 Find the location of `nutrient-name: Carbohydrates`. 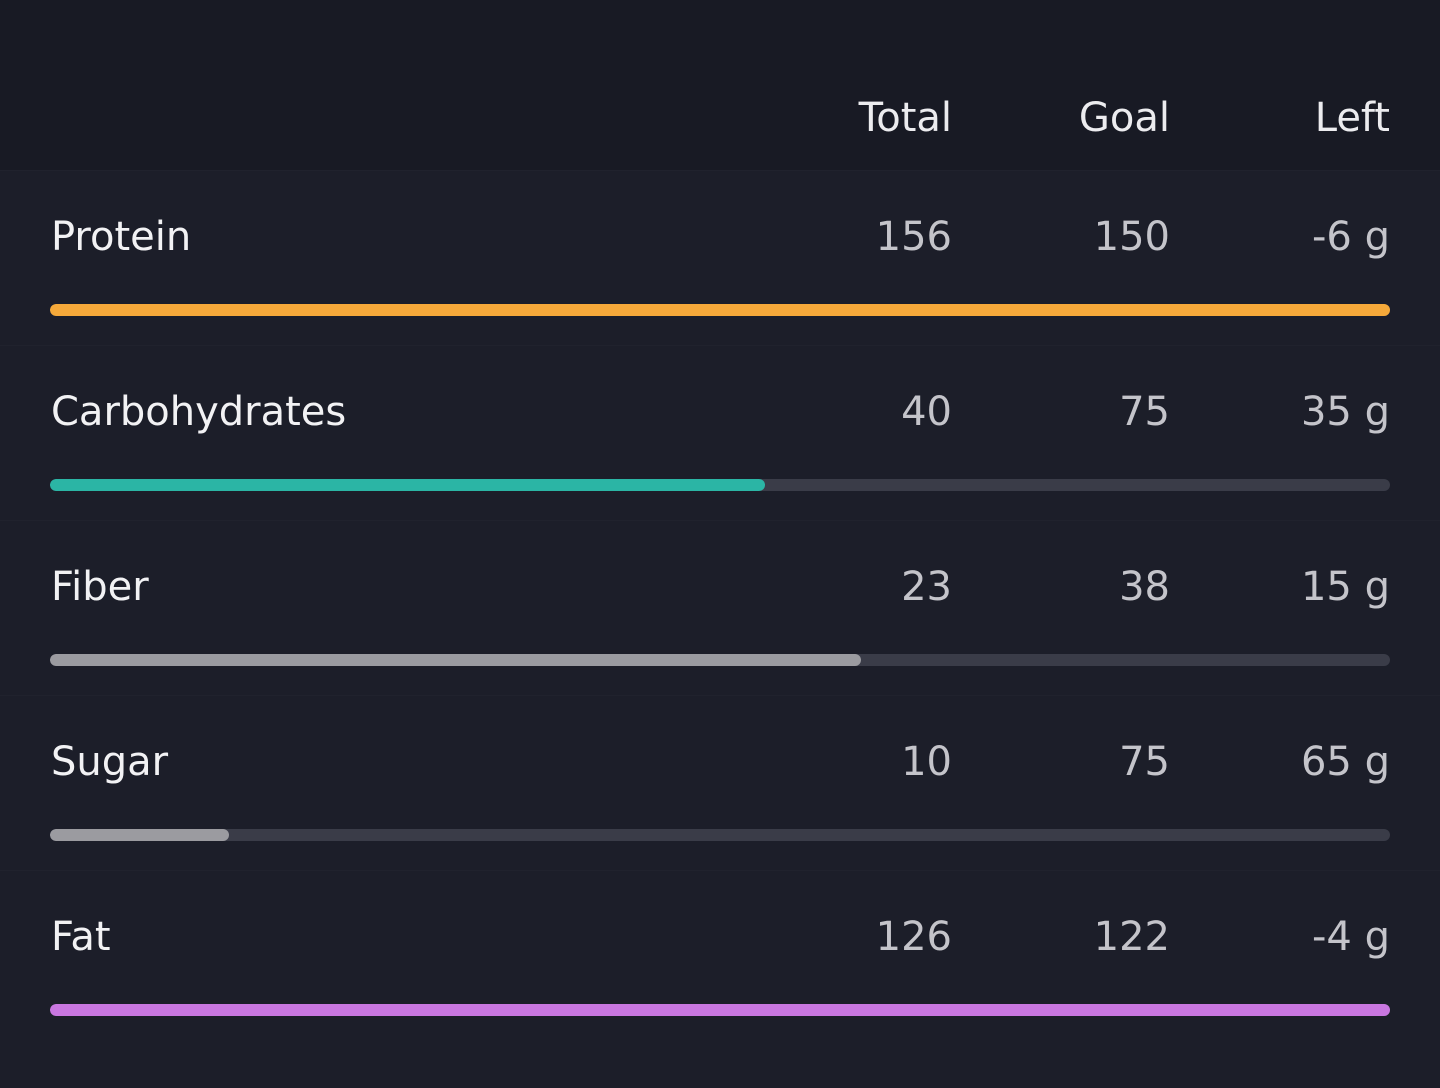

nutrient-name: Carbohydrates is located at coordinates (199, 412).